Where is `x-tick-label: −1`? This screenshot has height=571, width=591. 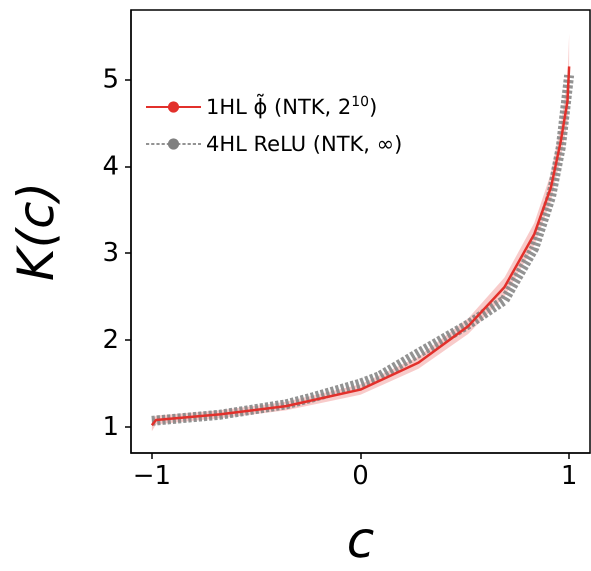 x-tick-label: −1 is located at coordinates (152, 476).